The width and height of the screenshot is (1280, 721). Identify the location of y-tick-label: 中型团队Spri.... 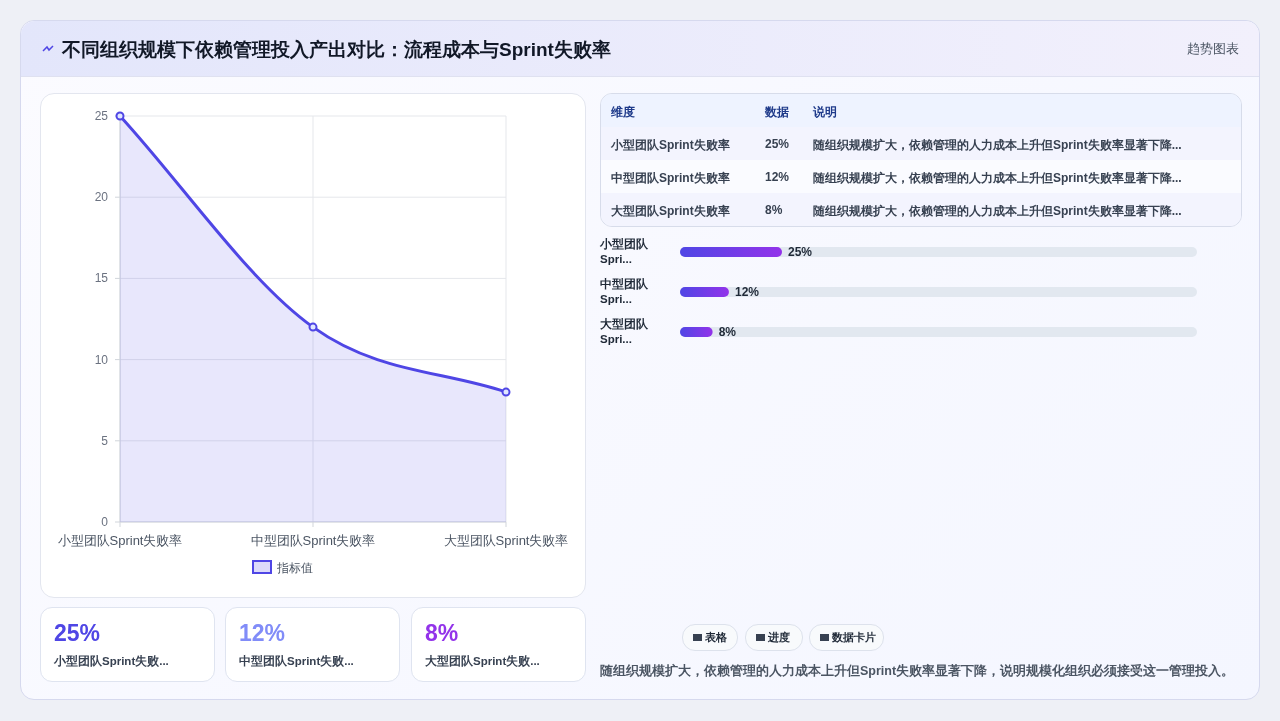
(624, 292).